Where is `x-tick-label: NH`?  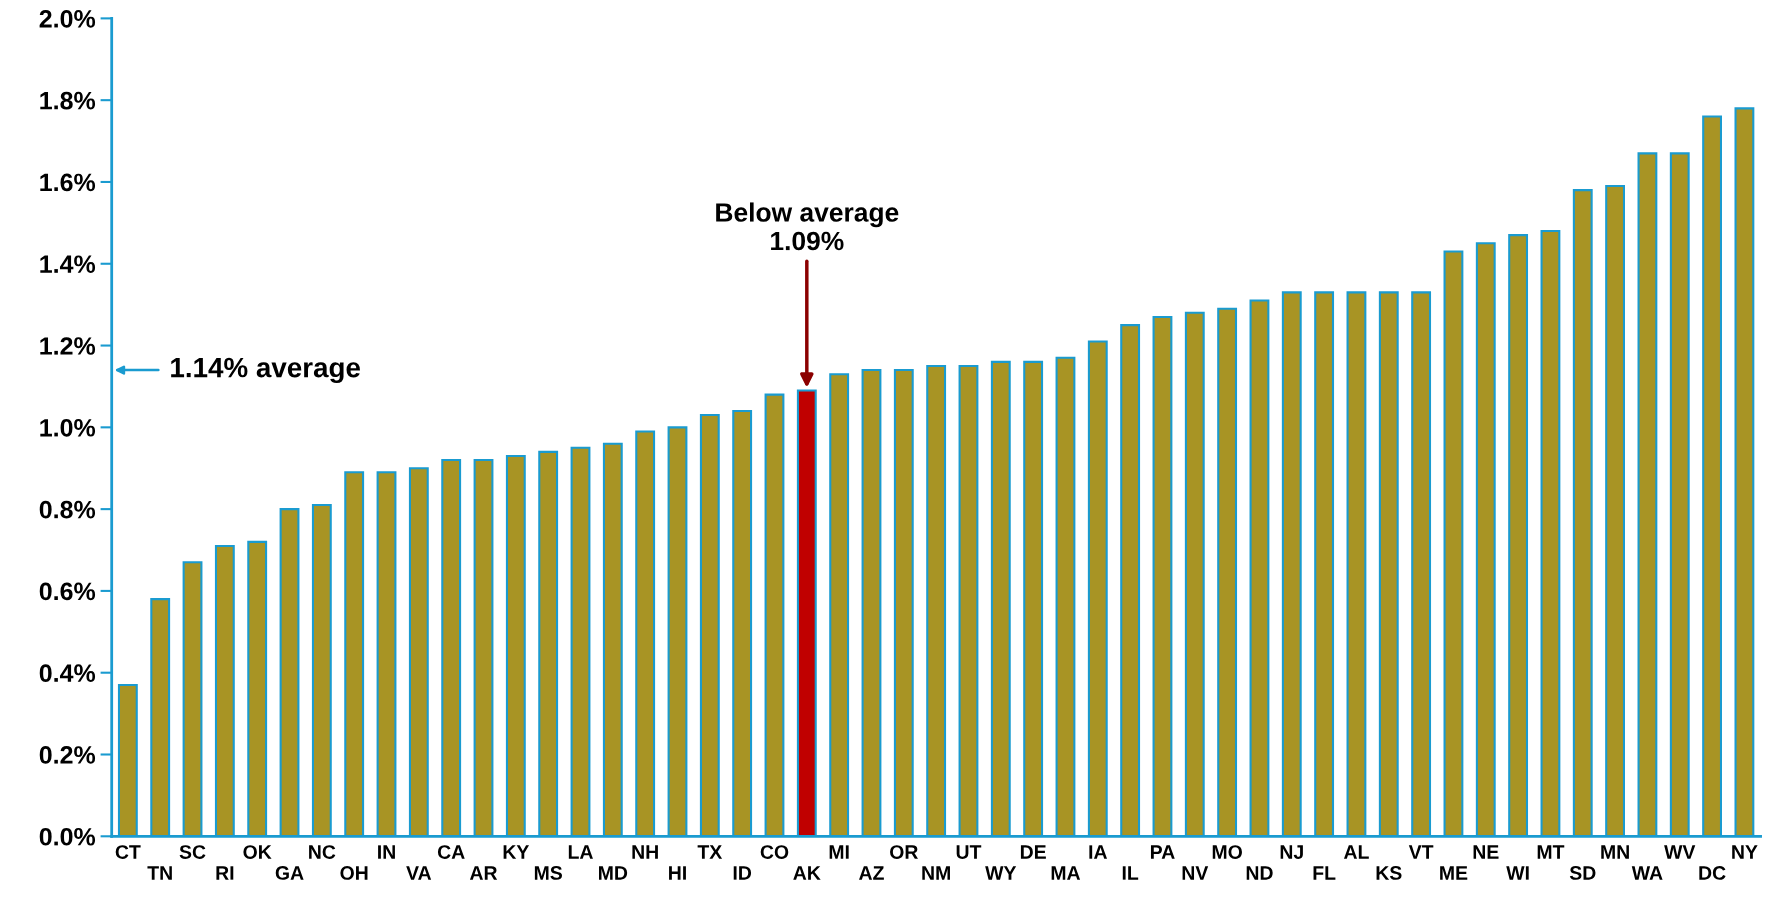 x-tick-label: NH is located at coordinates (645, 852).